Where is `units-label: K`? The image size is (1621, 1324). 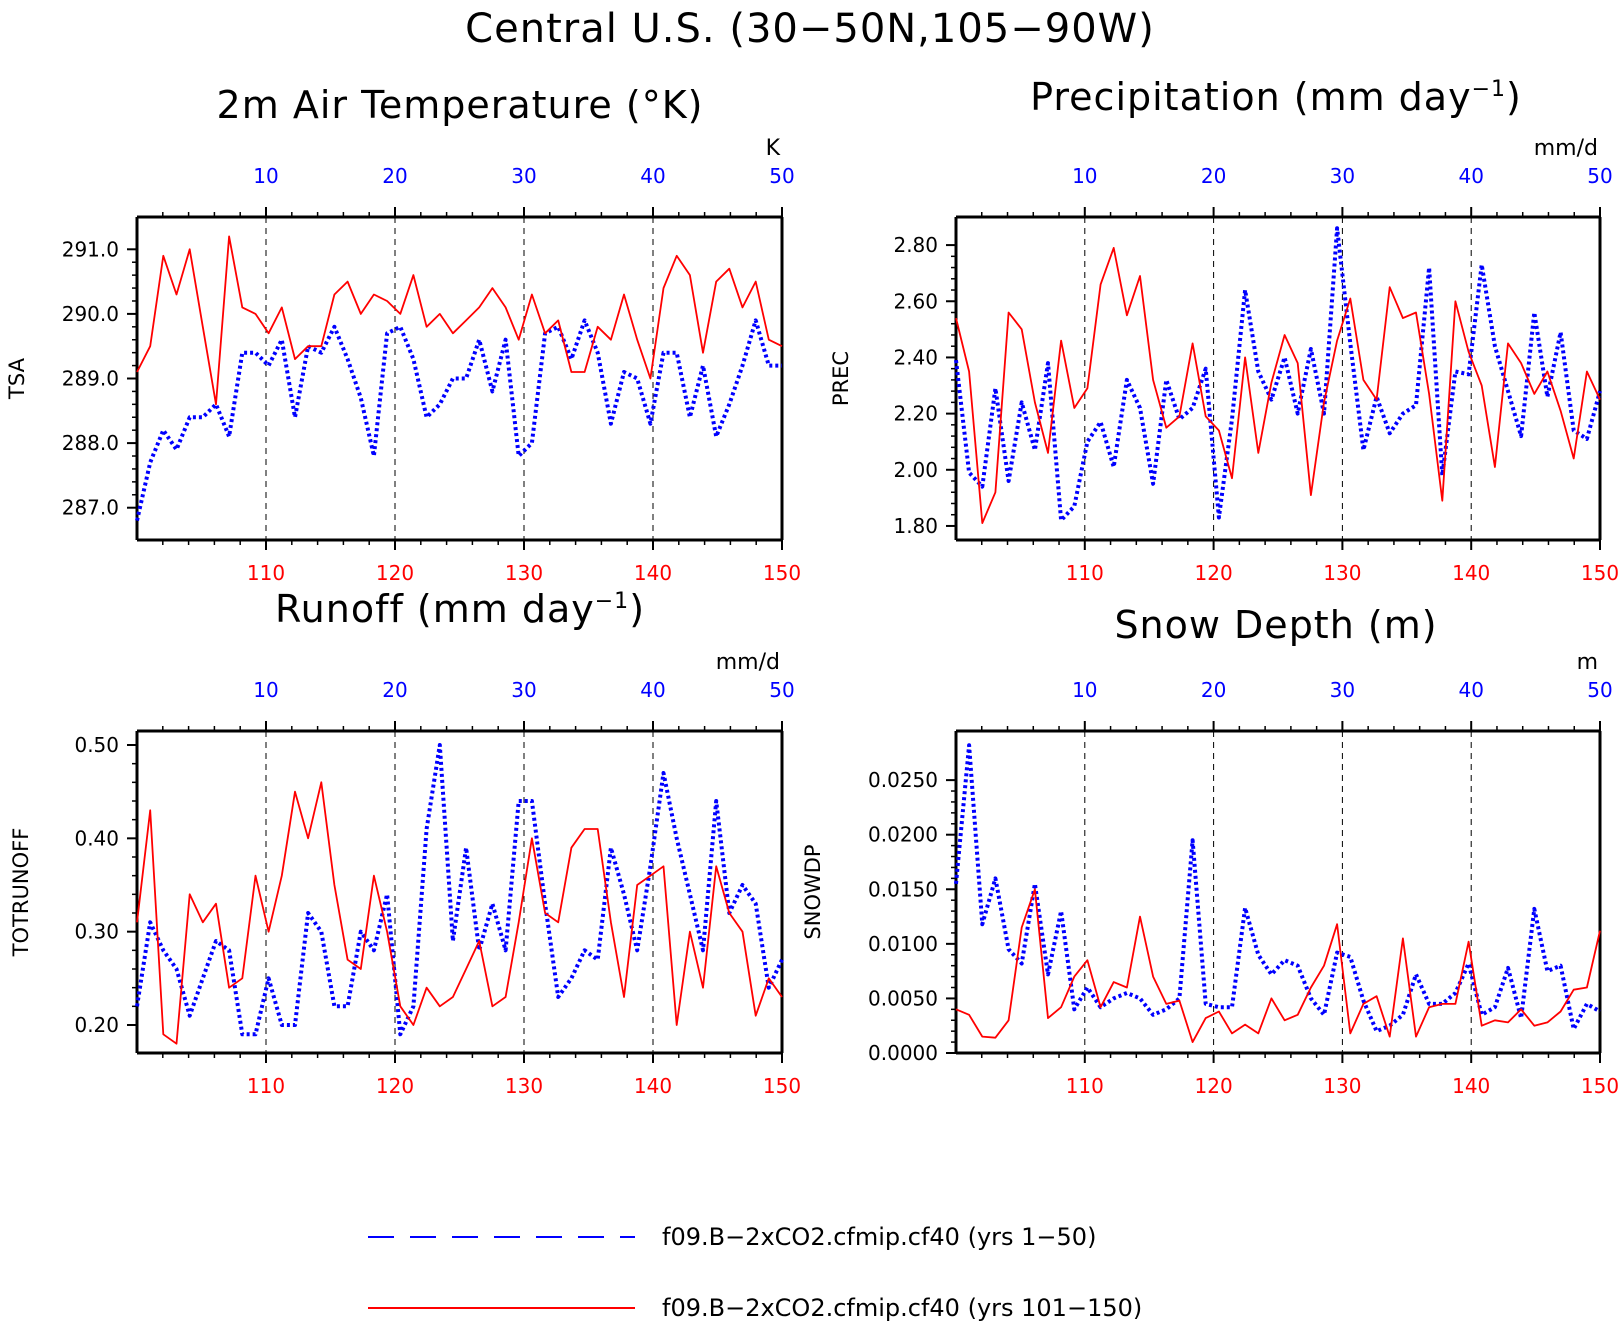 units-label: K is located at coordinates (773, 148).